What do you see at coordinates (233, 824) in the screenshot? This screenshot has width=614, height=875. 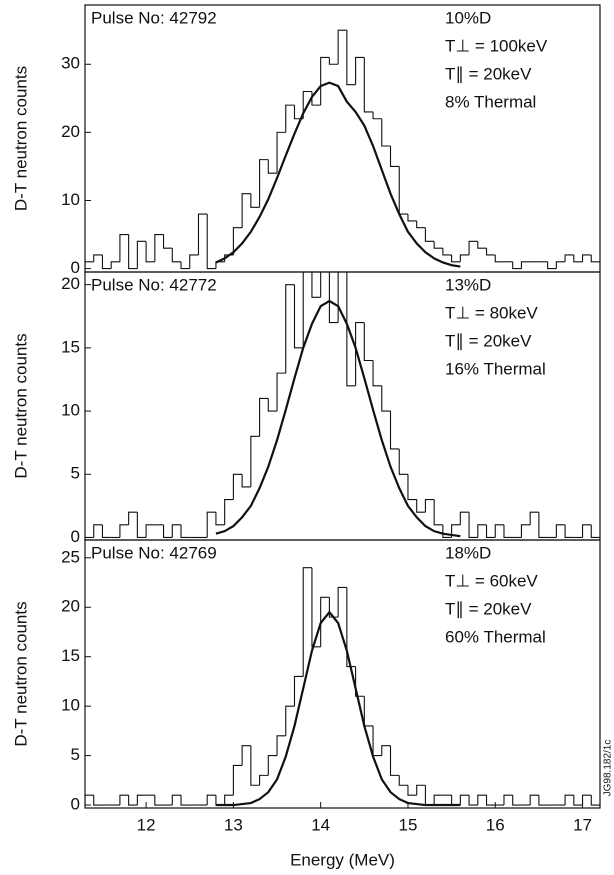 I see `x-tick-label: 13` at bounding box center [233, 824].